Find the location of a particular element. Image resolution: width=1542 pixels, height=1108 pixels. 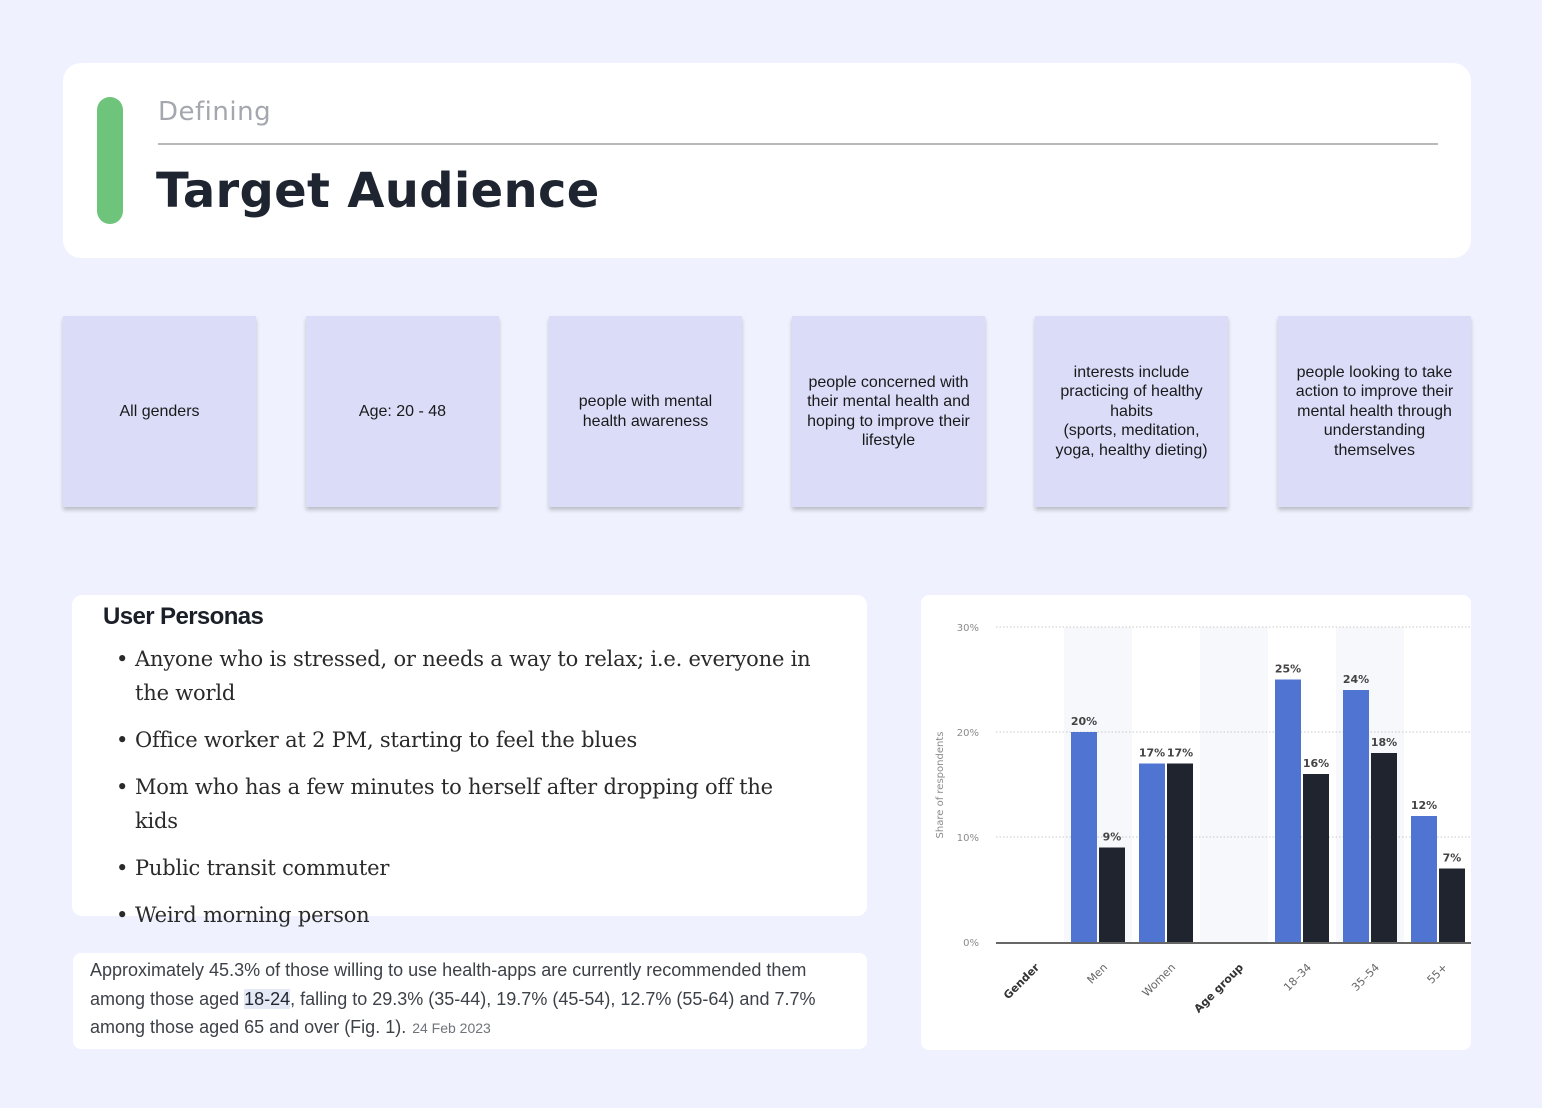

x-tick-label: 35–54 is located at coordinates (1365, 977).